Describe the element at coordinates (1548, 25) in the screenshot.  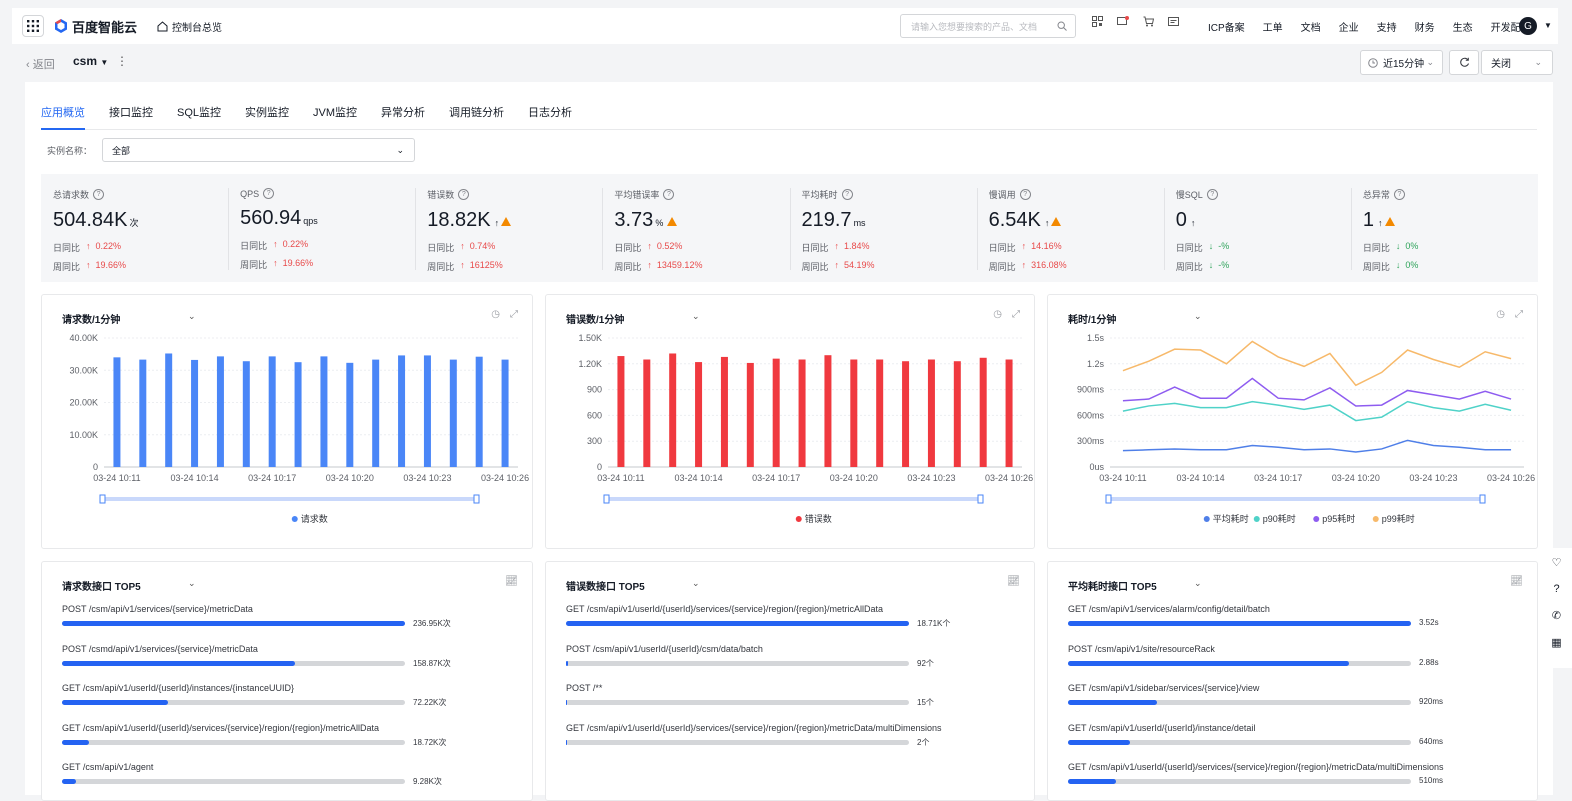
I see `caret-down-icon: ▼` at that location.